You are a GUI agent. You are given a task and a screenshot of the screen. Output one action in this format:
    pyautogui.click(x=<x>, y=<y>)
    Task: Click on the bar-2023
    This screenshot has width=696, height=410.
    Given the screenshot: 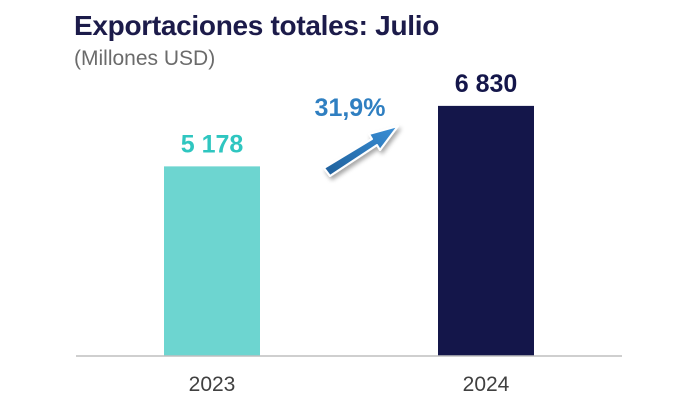 What is the action you would take?
    pyautogui.click(x=212, y=261)
    